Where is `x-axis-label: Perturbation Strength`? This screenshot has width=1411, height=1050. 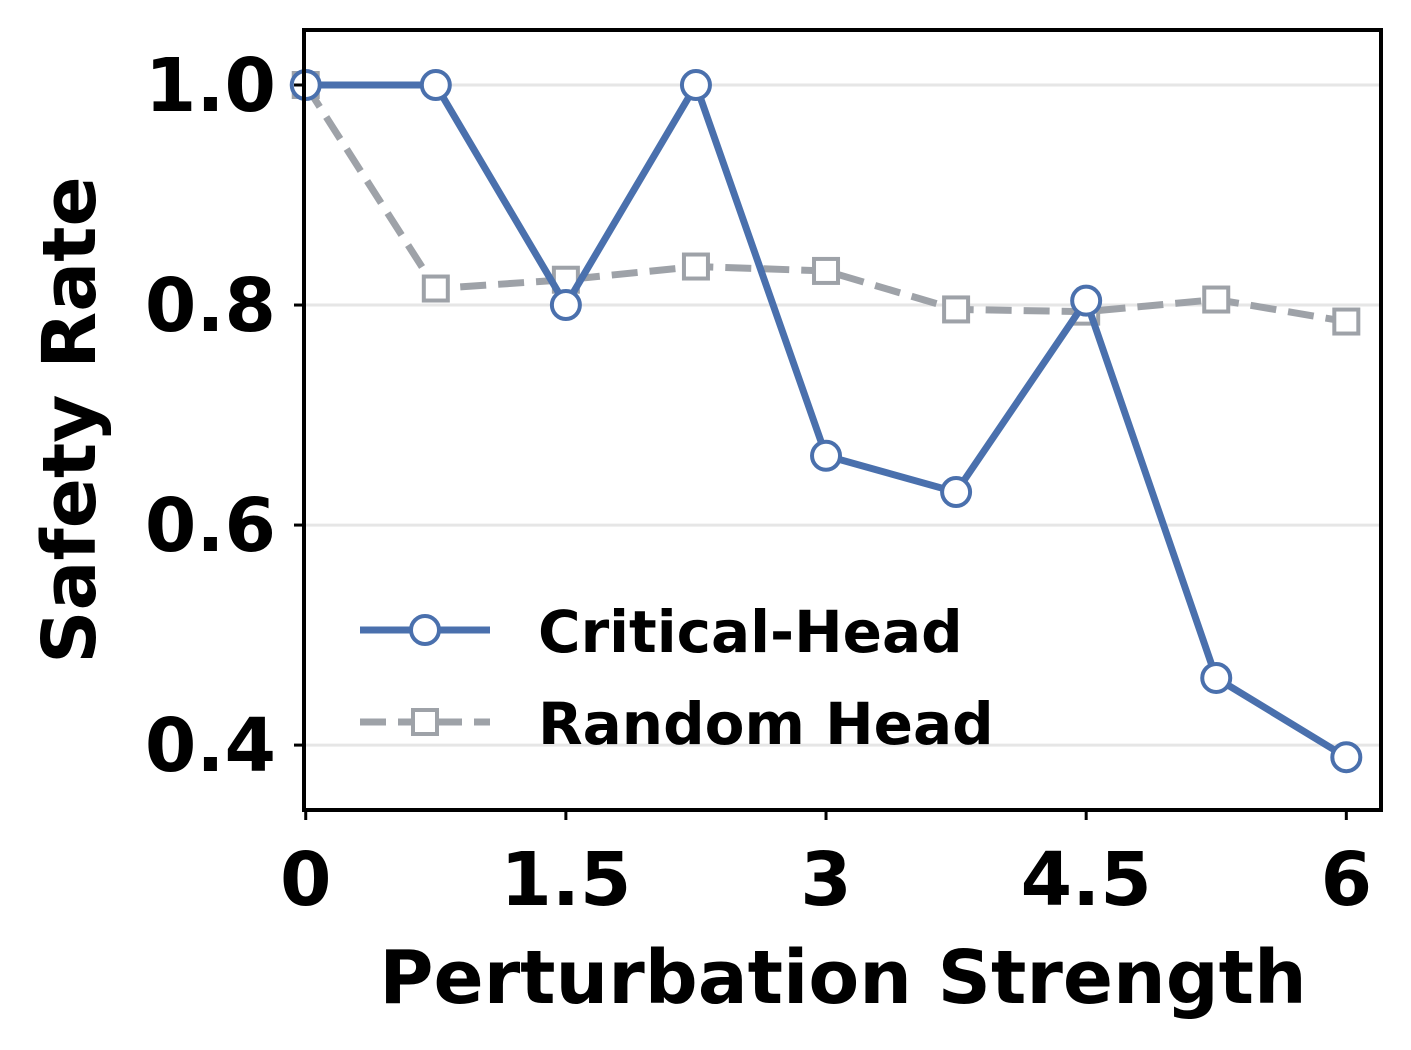 x-axis-label: Perturbation Strength is located at coordinates (842, 978).